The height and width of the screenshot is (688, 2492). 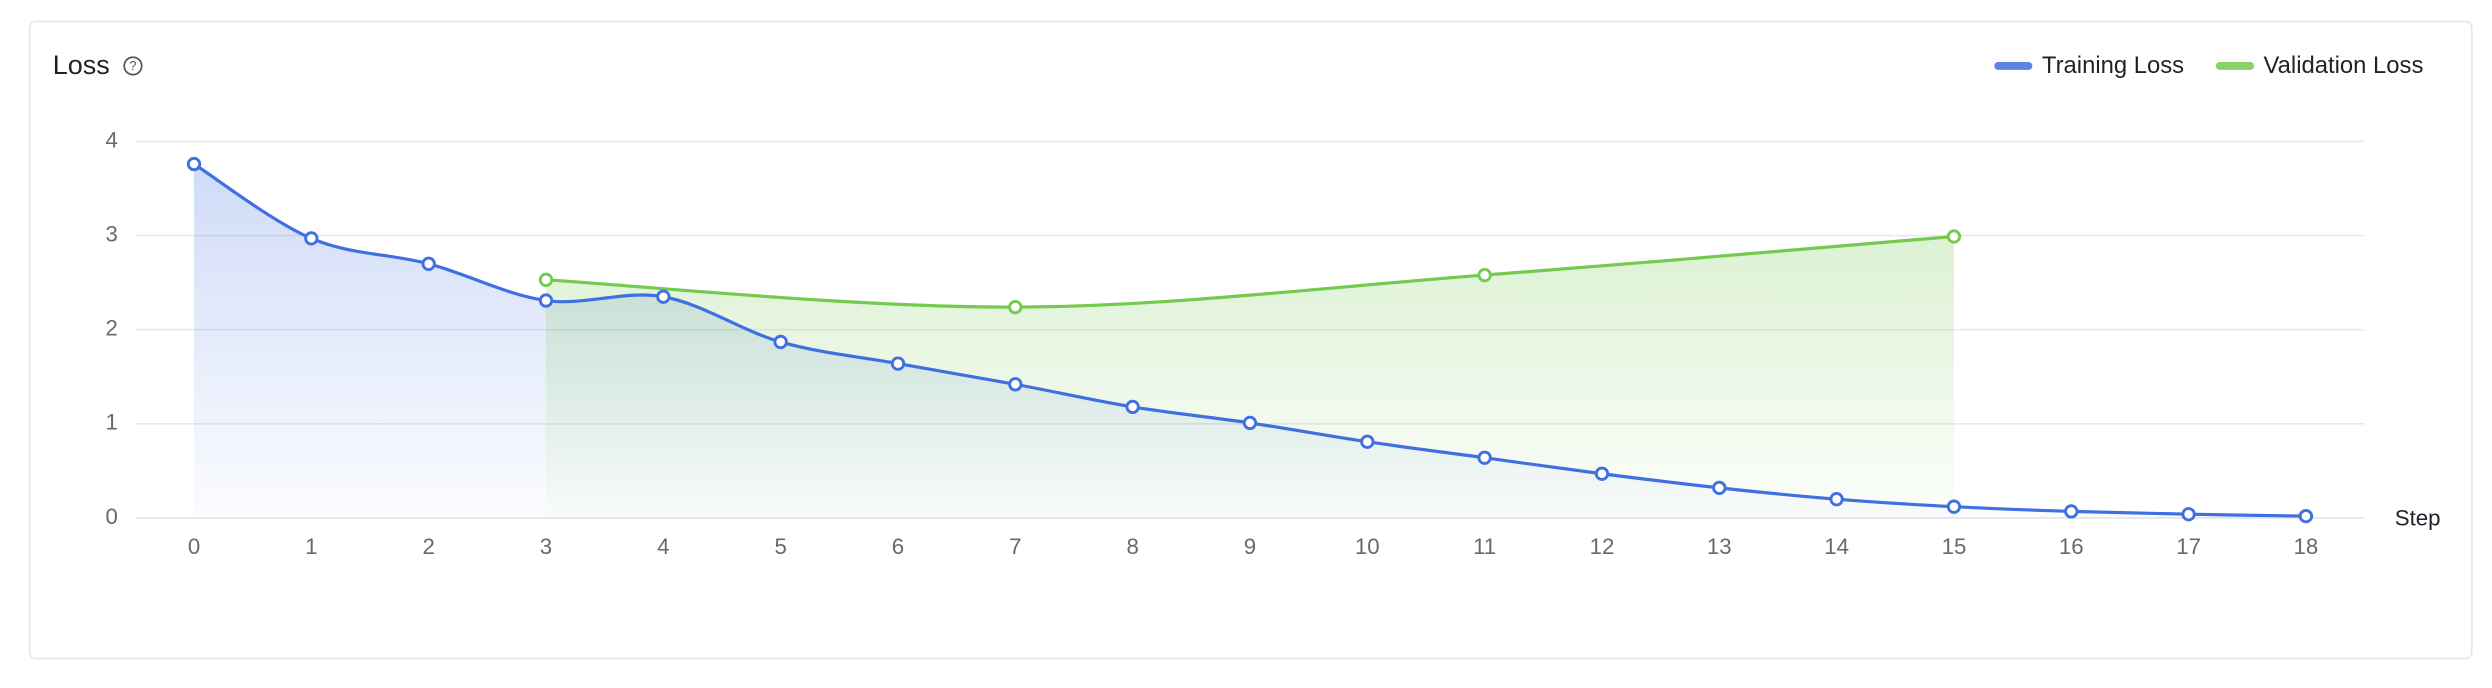 What do you see at coordinates (1250, 271) in the screenshot?
I see `line` at bounding box center [1250, 271].